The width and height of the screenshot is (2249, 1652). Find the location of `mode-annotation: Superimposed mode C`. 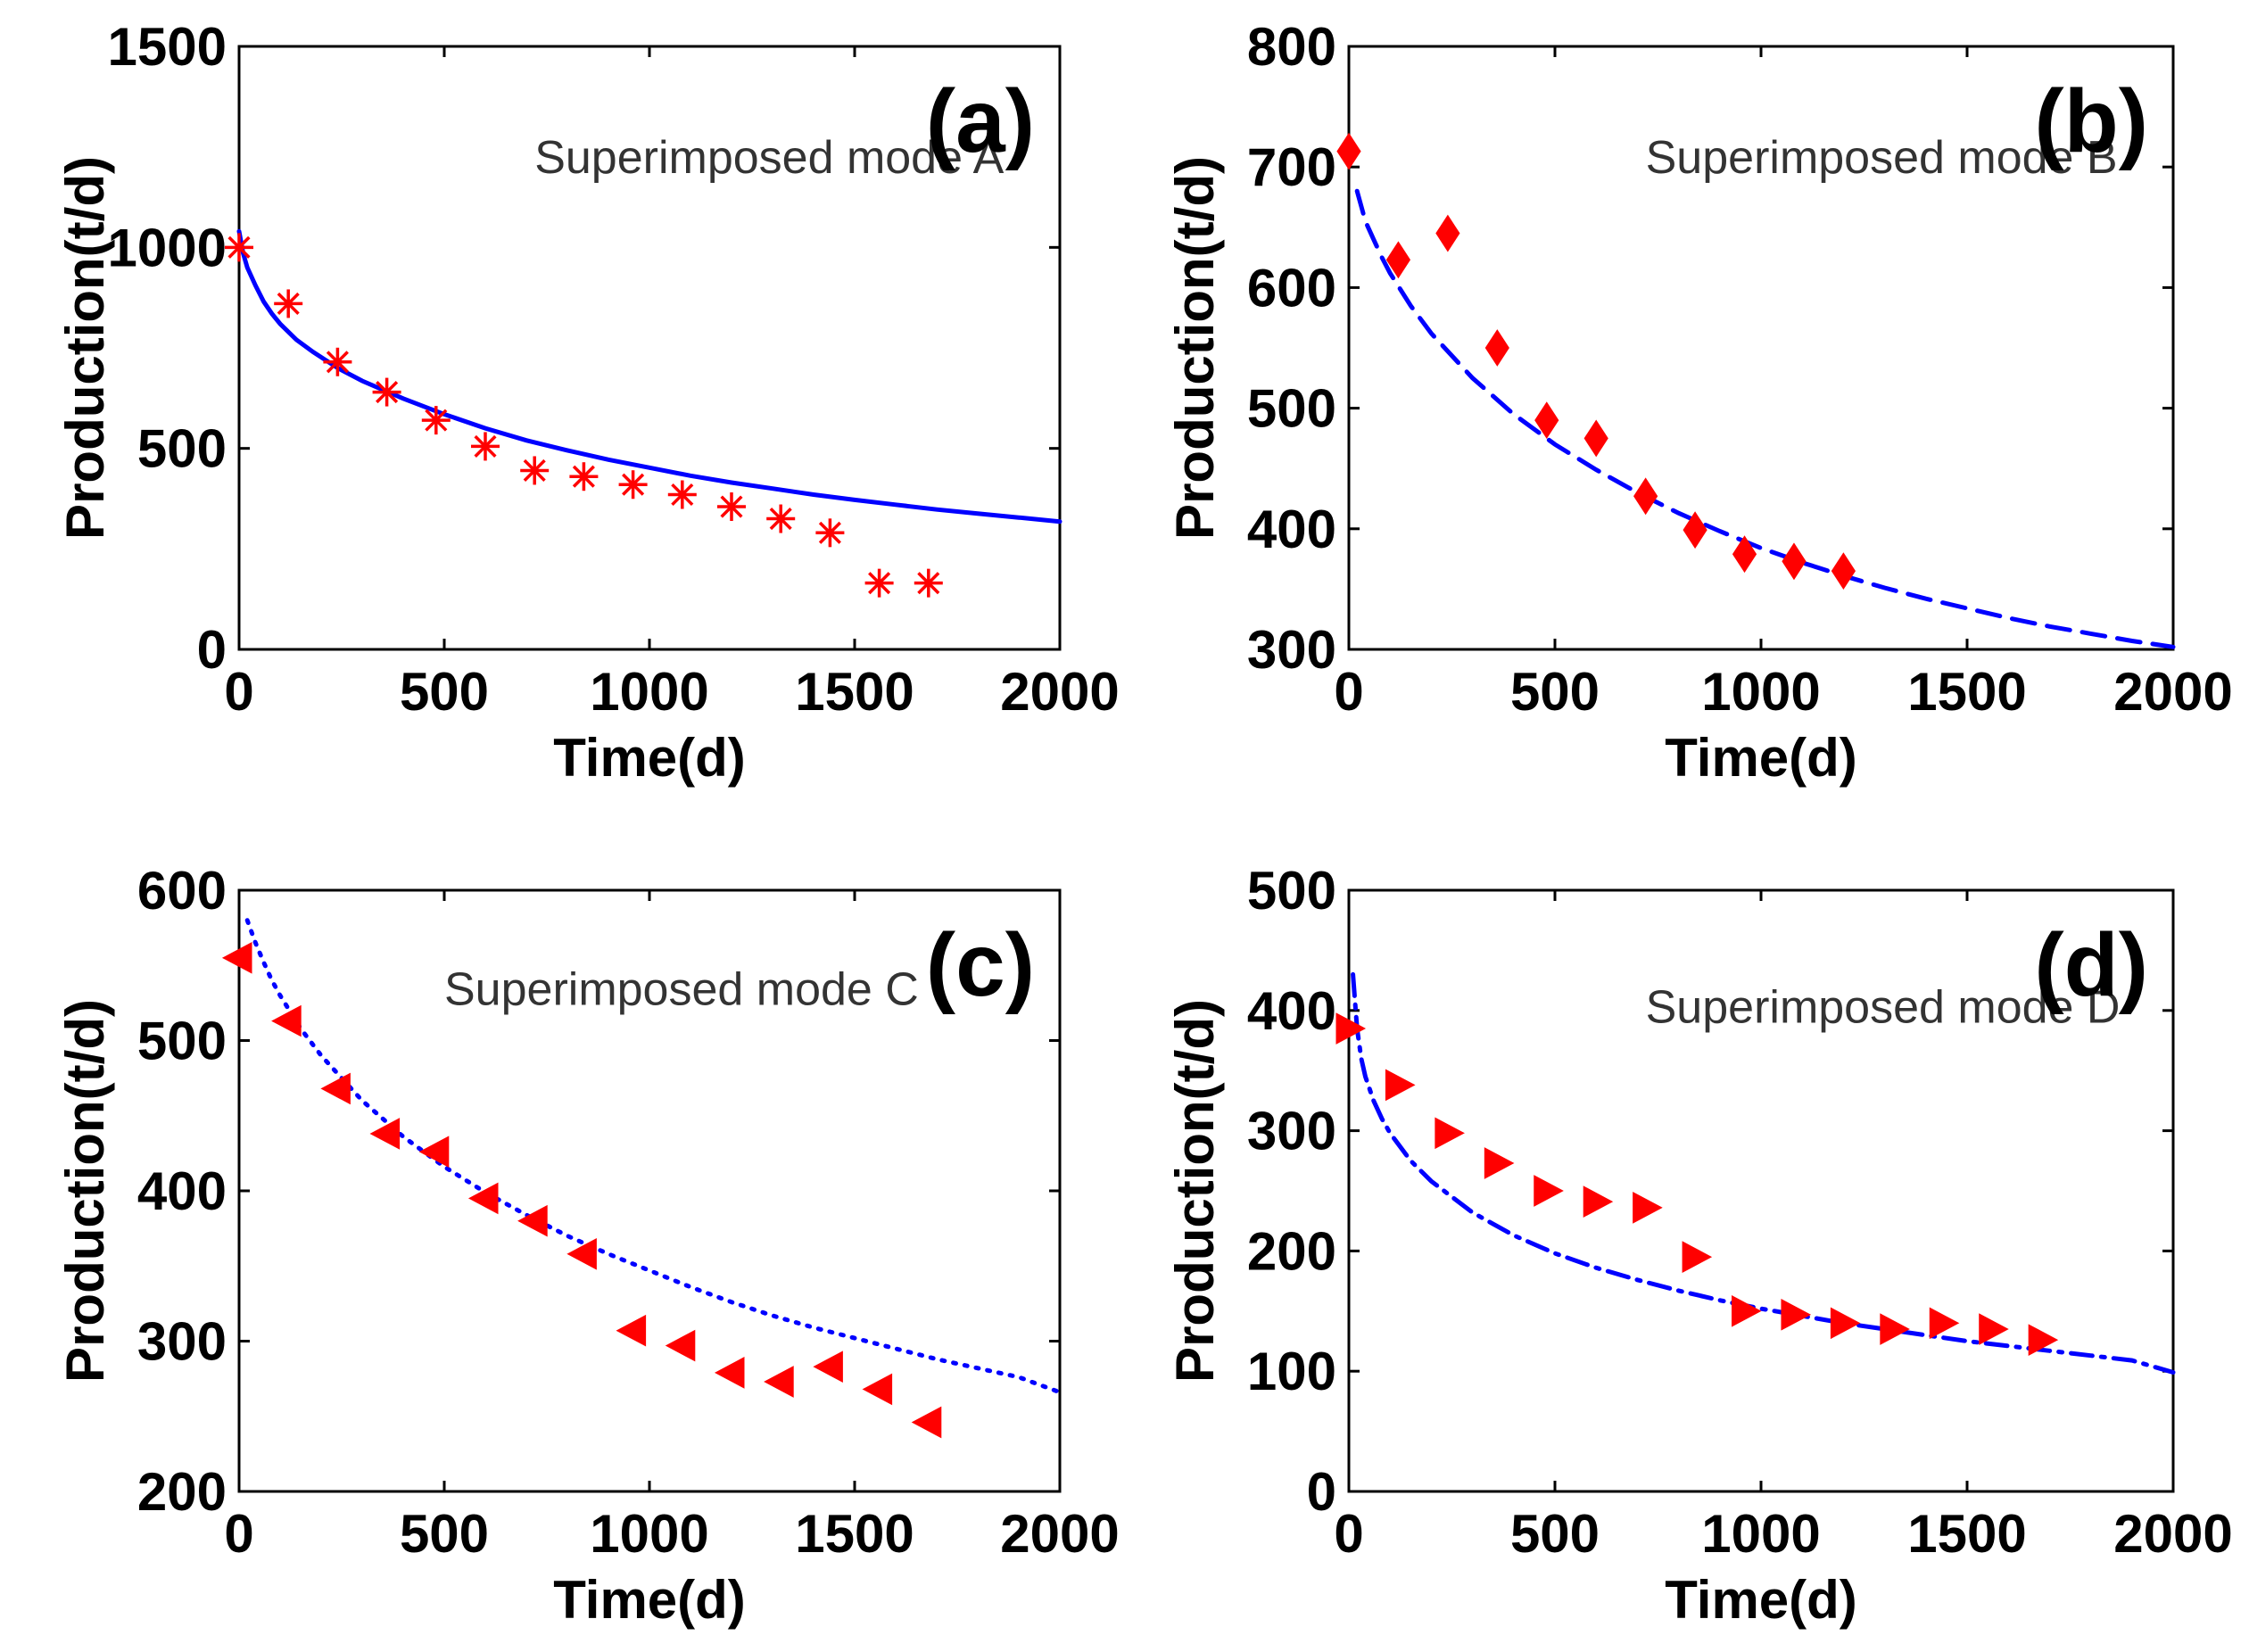

mode-annotation: Superimposed mode C is located at coordinates (681, 989).